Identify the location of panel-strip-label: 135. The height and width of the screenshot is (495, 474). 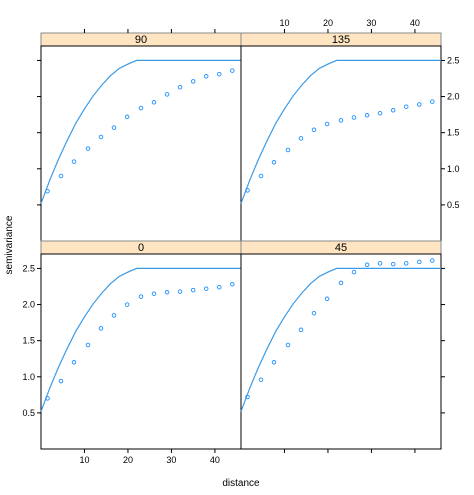
(341, 40).